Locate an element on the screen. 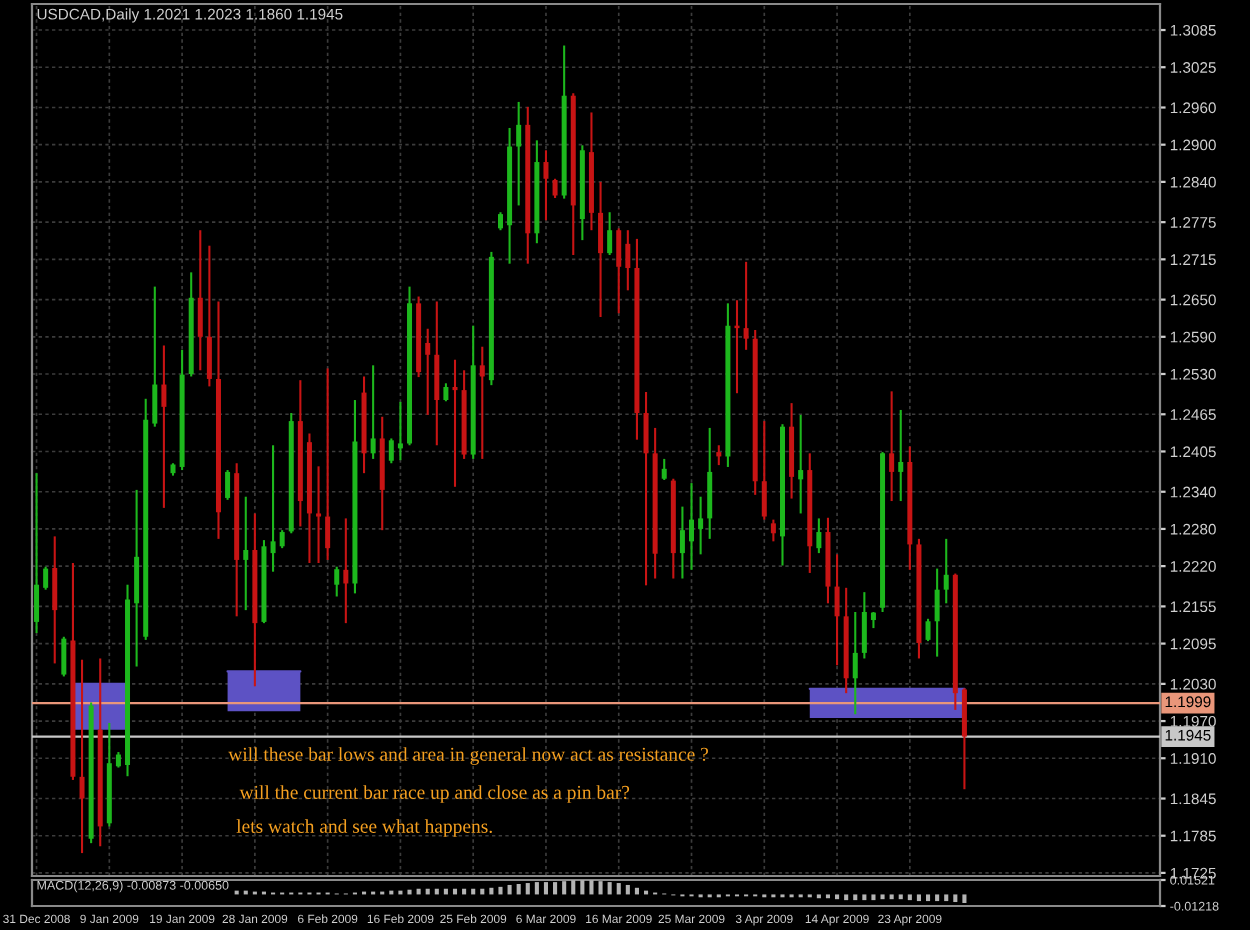 The height and width of the screenshot is (930, 1250). annotation: will these bar lows and area in general now act as resistance ? is located at coordinates (468, 756).